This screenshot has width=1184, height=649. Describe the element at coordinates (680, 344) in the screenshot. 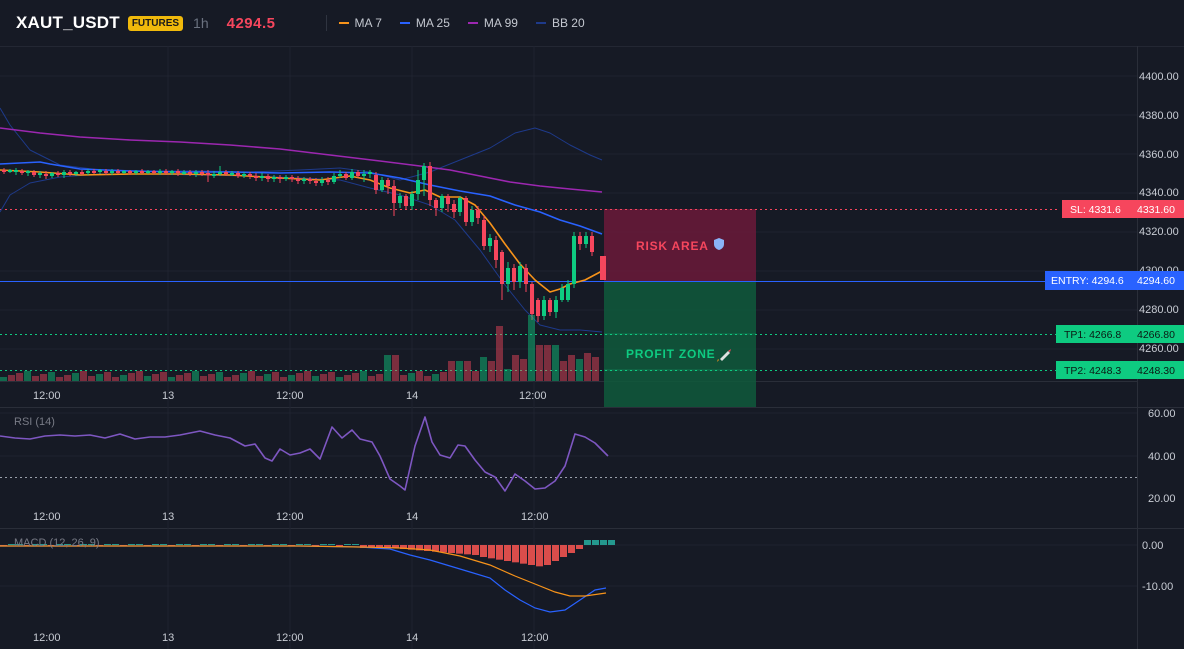

I see `profit-zone` at that location.